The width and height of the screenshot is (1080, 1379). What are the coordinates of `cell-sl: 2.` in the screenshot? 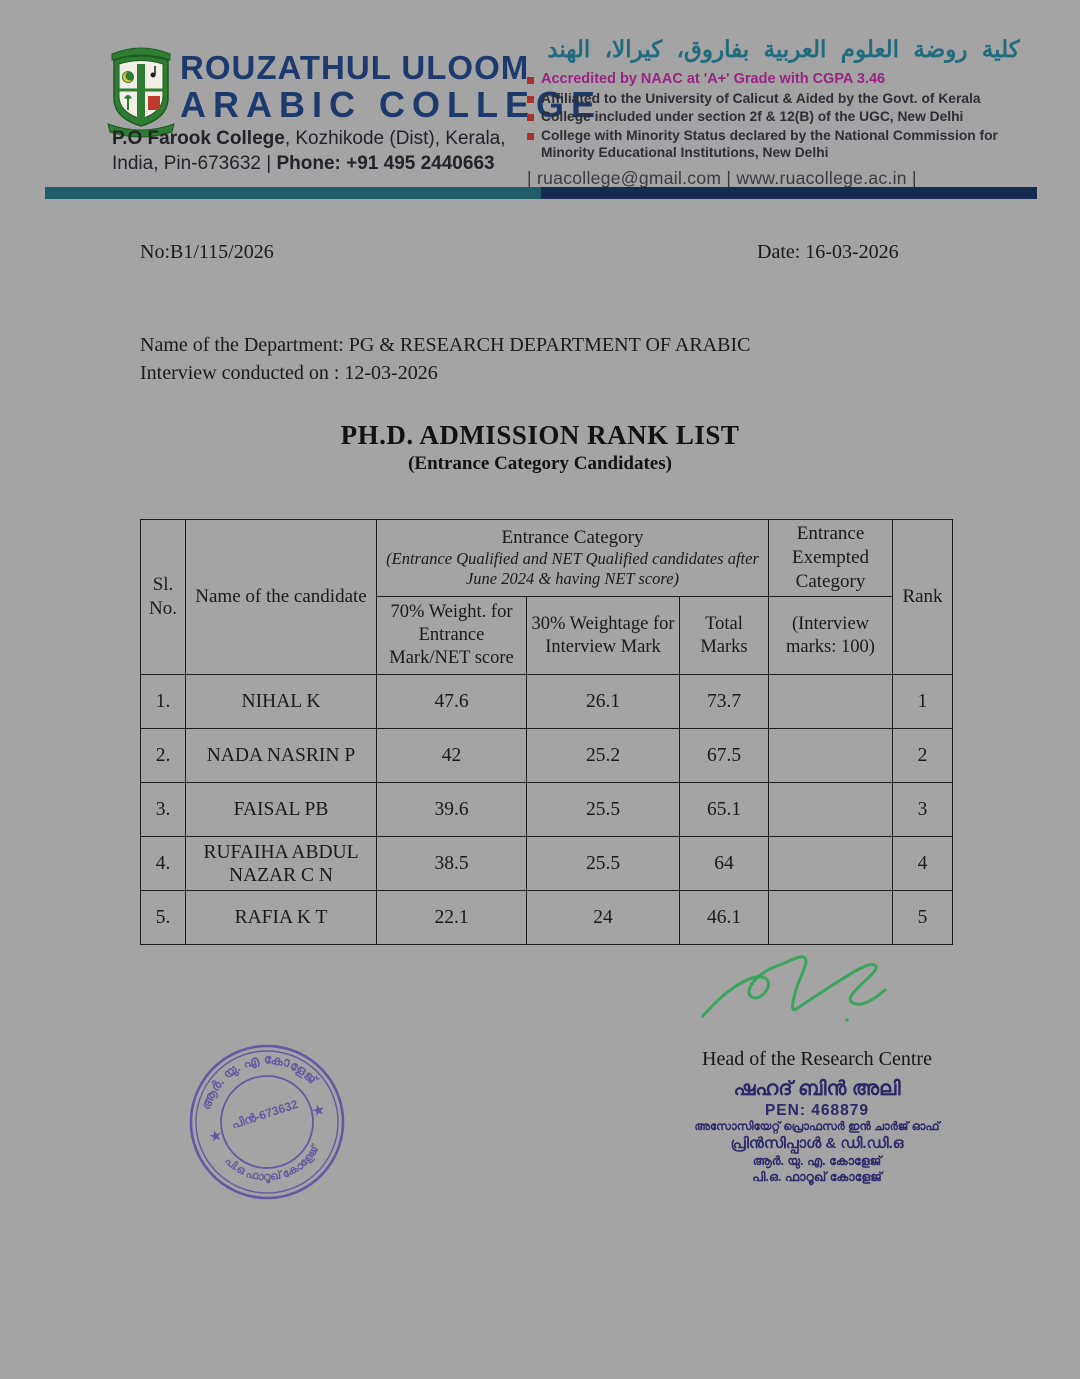 It's located at (163, 755).